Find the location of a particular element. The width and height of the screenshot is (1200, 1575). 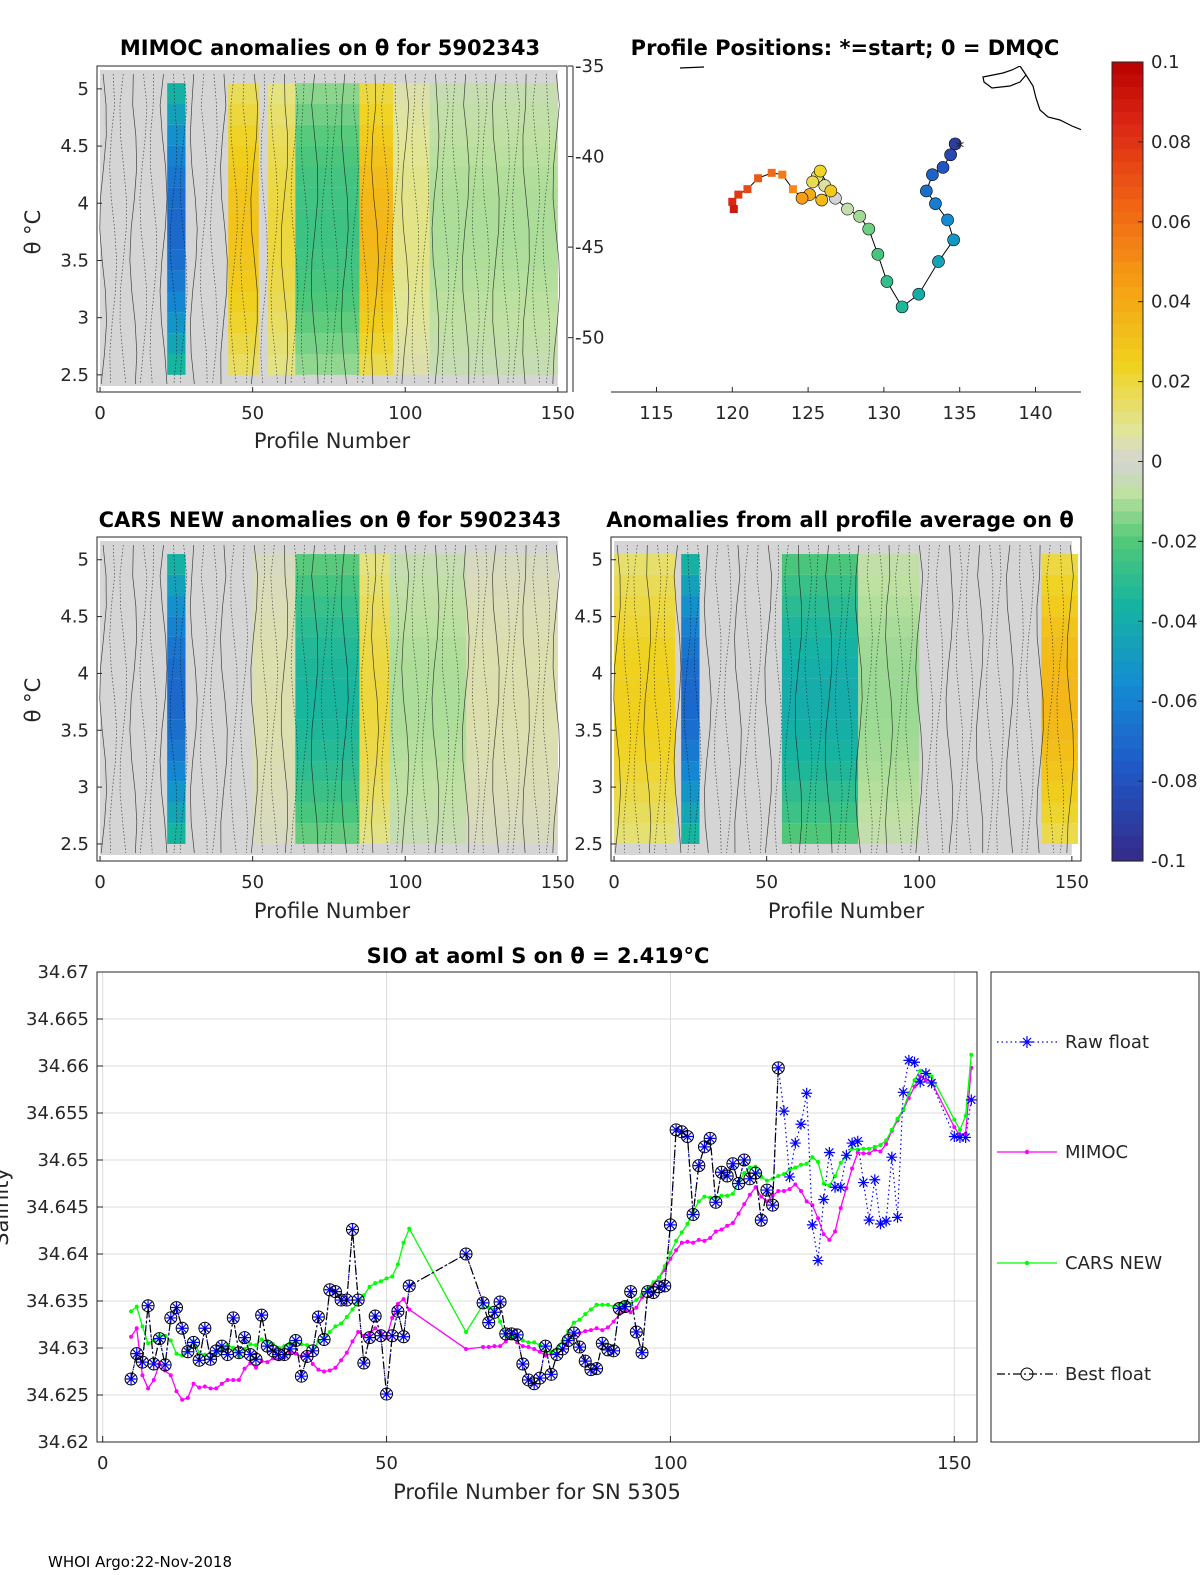

x-tick-label: 0 is located at coordinates (99, 413).